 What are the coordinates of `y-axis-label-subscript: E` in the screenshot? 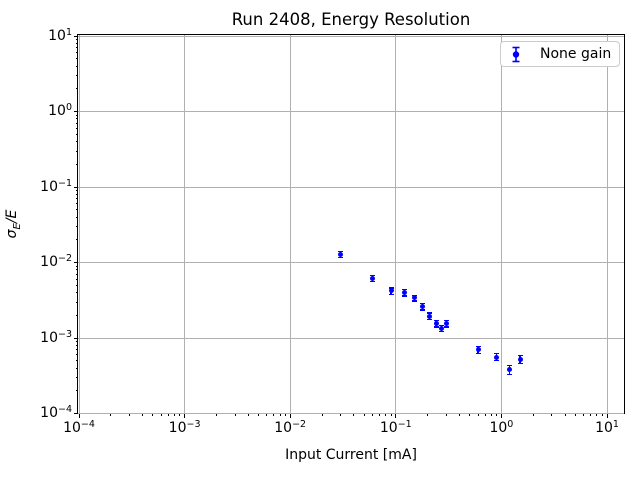 It's located at (17, 226).